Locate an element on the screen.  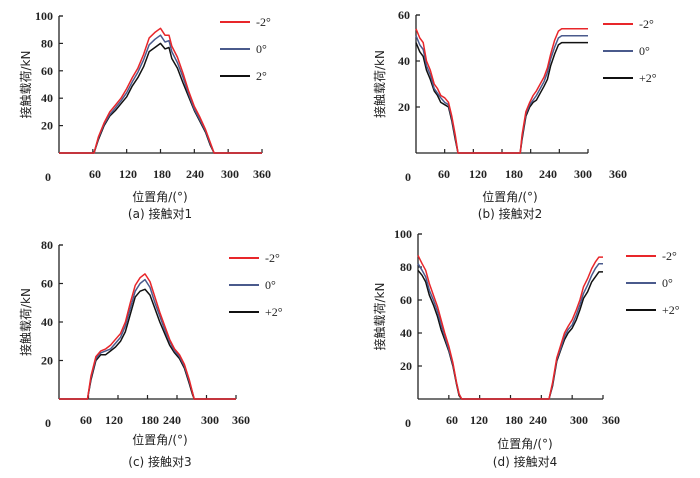
series-line-a-neg2 is located at coordinates (160, 90).